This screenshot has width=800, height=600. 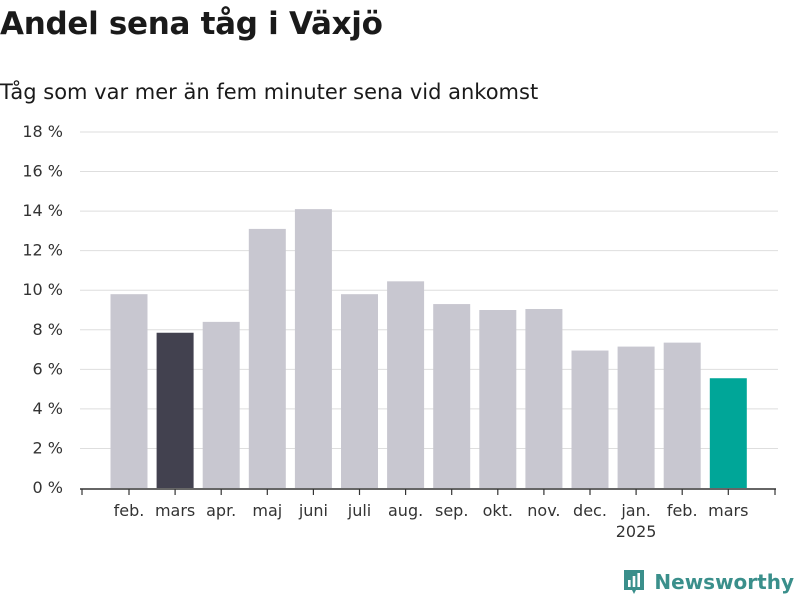 What do you see at coordinates (498, 510) in the screenshot?
I see `x-tick-label: okt.` at bounding box center [498, 510].